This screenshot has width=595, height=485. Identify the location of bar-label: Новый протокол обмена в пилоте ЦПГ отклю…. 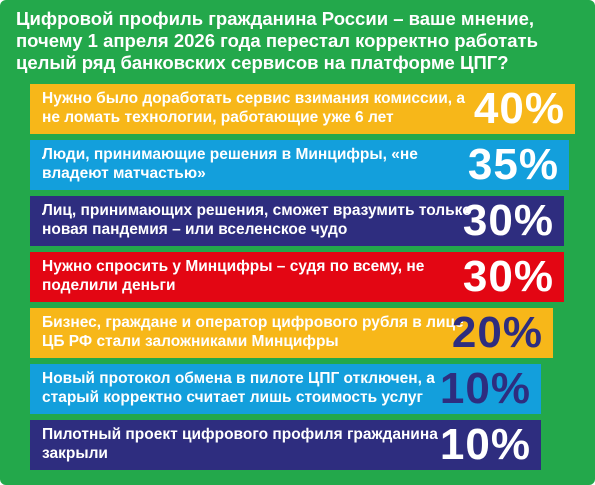
(238, 388).